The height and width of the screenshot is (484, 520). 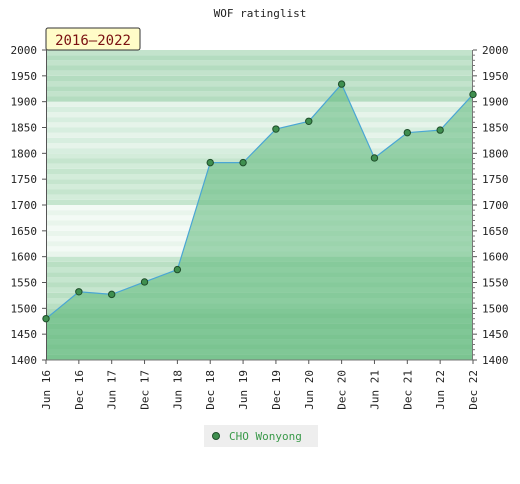 I want to click on x-tick-label: Dec 17, so click(x=145, y=390).